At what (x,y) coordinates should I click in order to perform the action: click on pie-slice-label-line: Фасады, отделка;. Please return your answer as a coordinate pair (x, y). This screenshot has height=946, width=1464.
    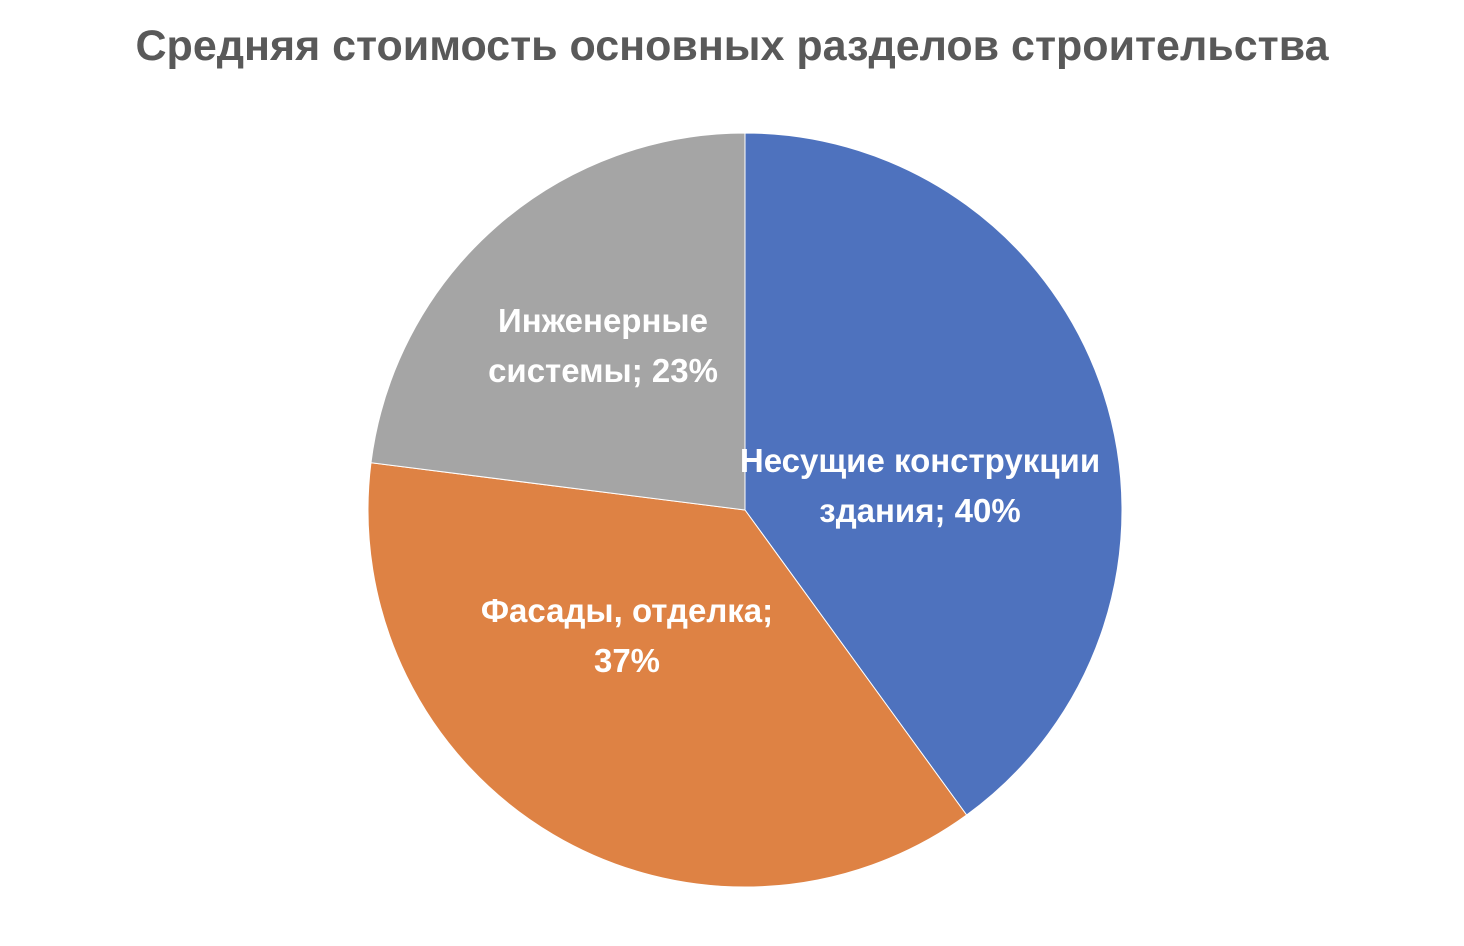
    Looking at the image, I should click on (627, 610).